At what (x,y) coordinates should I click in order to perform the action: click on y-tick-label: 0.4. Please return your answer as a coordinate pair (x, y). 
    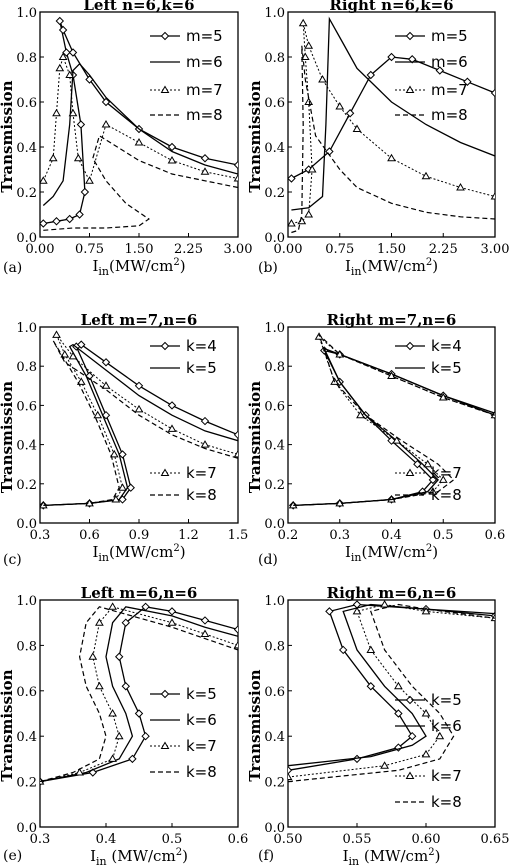
    Looking at the image, I should click on (26, 446).